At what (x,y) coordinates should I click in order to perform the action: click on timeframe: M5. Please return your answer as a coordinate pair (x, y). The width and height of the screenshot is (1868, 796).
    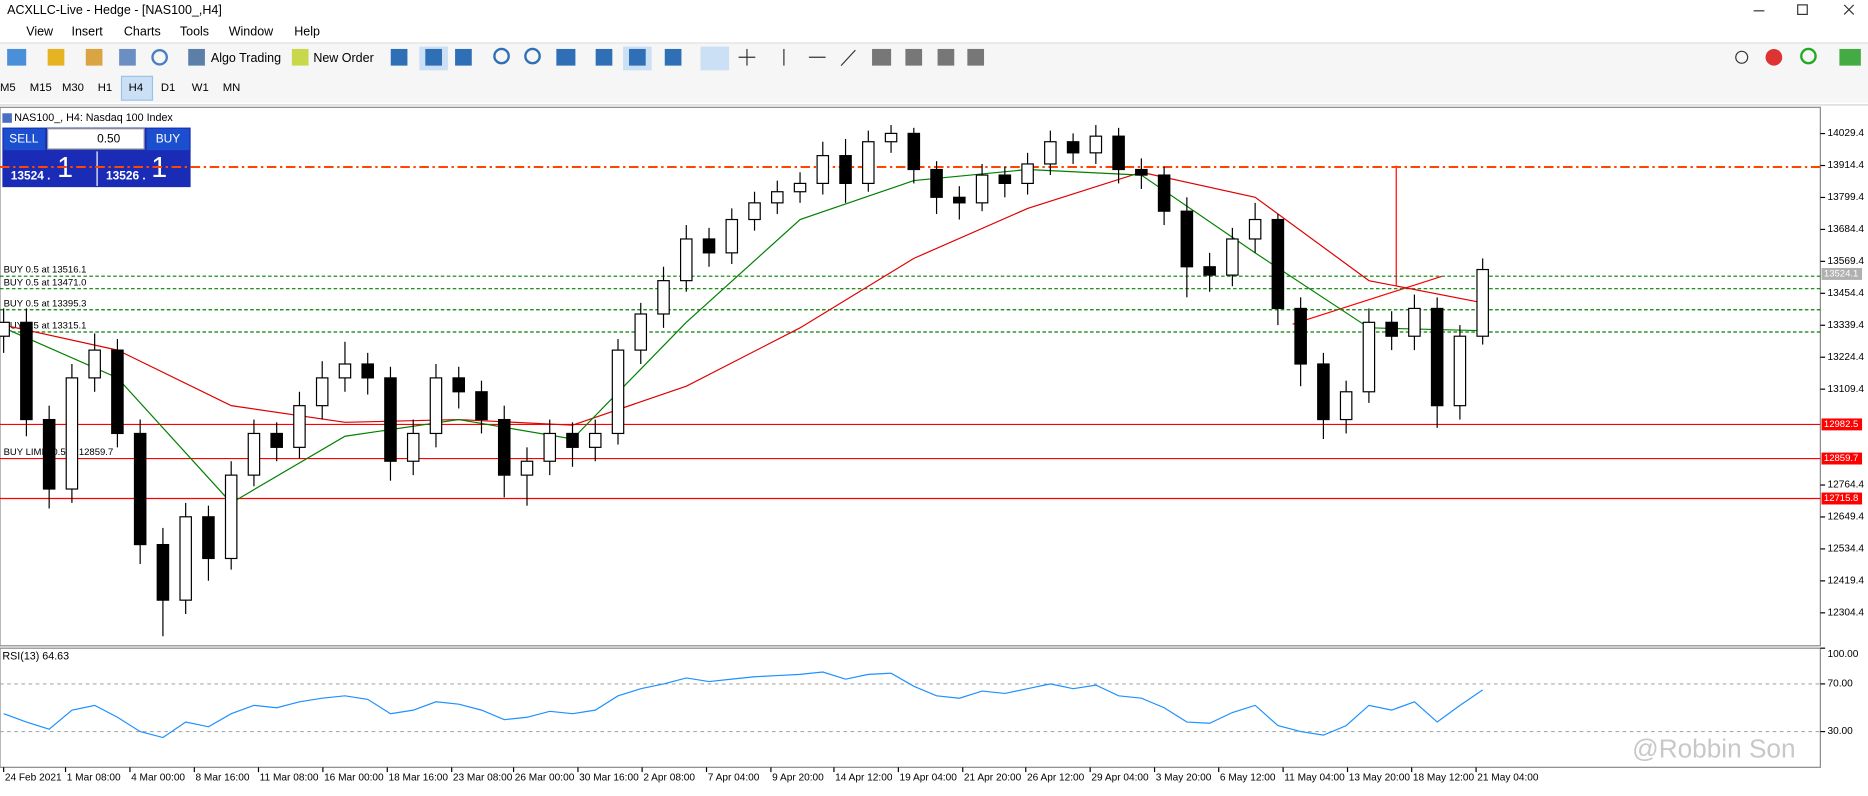
    Looking at the image, I should click on (8, 88).